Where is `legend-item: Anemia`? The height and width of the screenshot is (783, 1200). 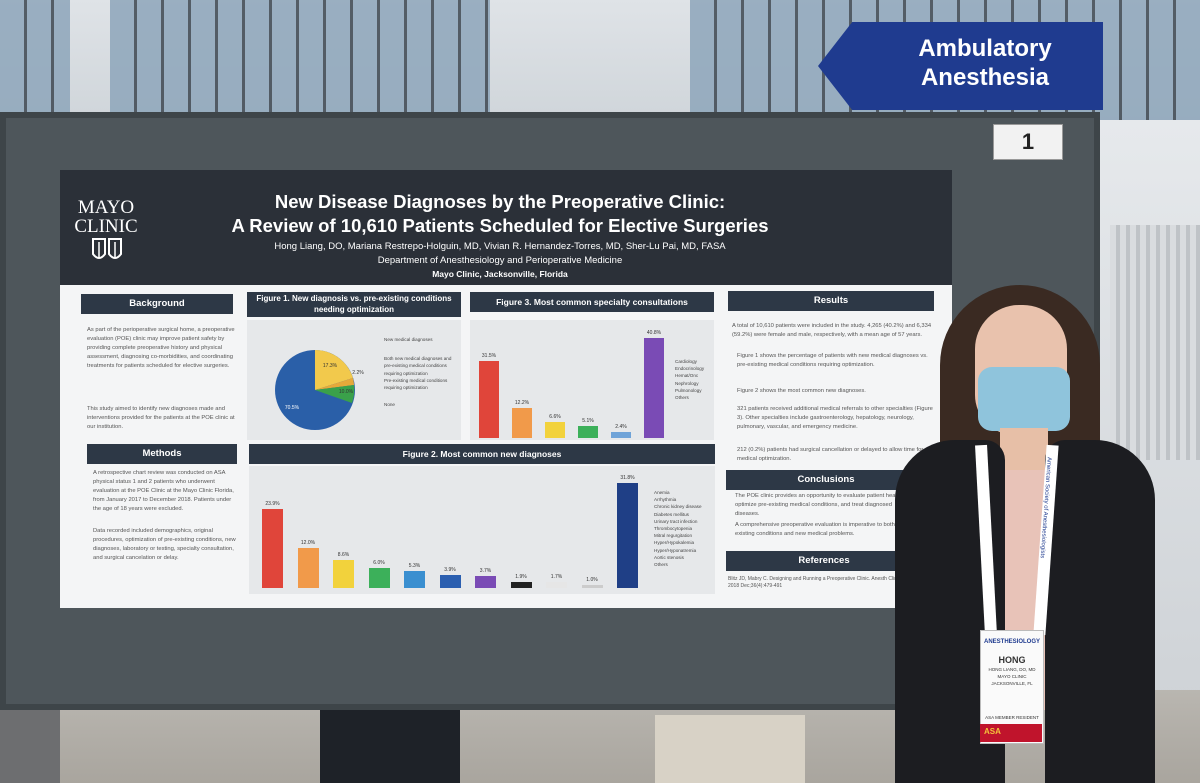 legend-item: Anemia is located at coordinates (662, 492).